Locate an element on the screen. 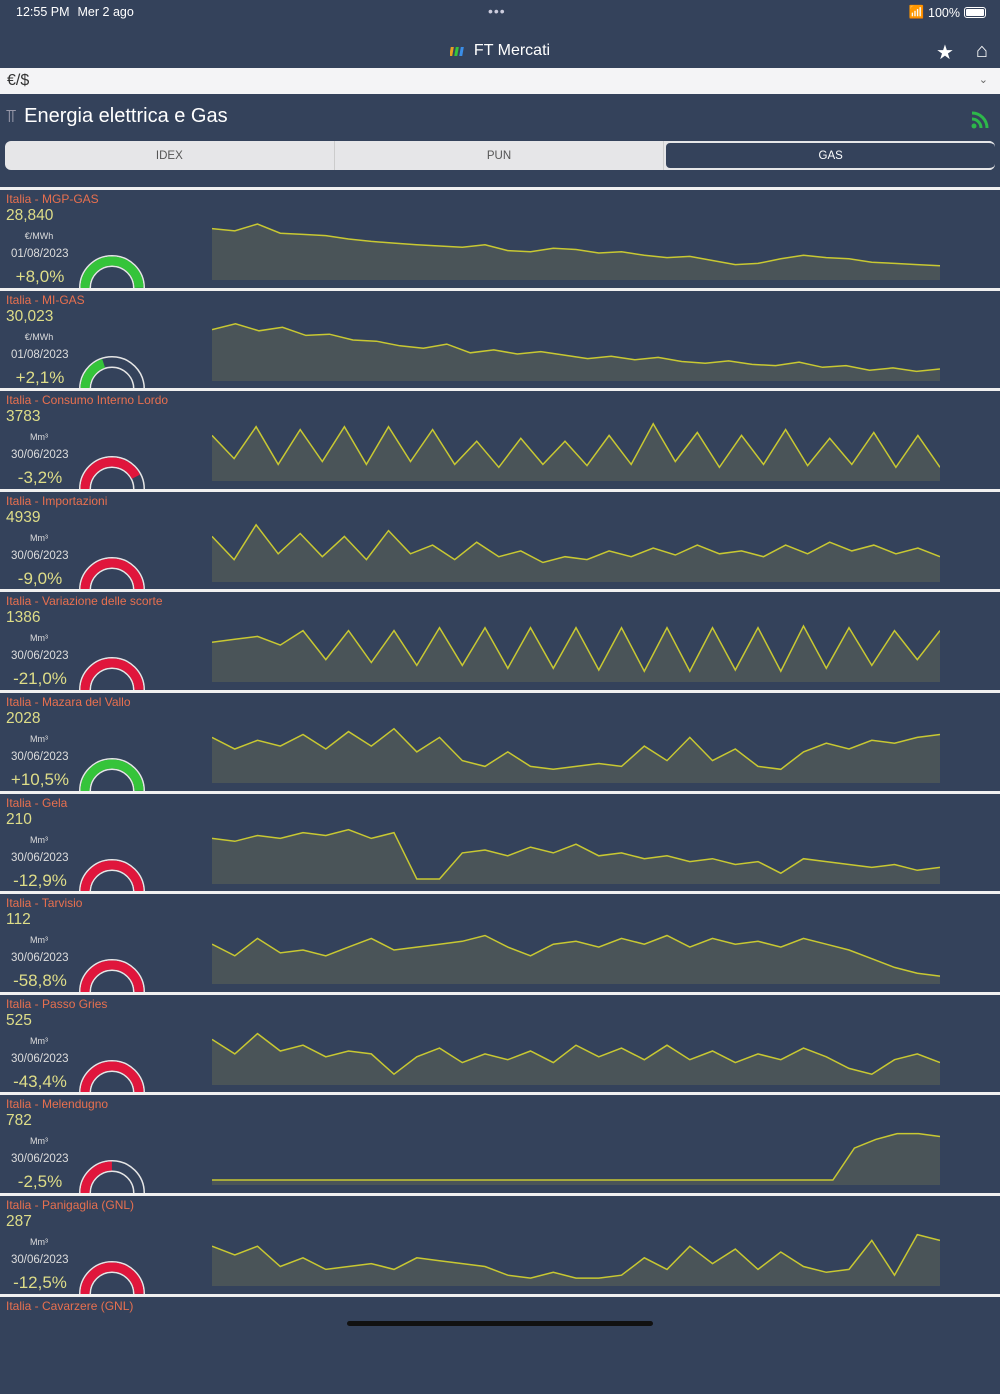 Image resolution: width=1000 pixels, height=1394 pixels. home-indicator is located at coordinates (500, 1323).